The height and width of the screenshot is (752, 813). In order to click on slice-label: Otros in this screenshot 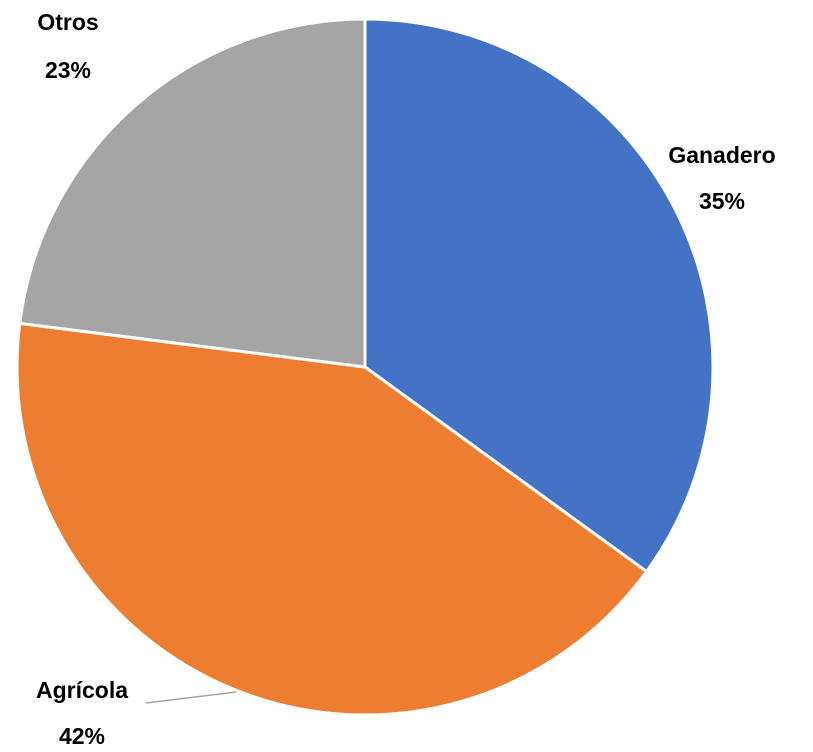, I will do `click(67, 22)`.